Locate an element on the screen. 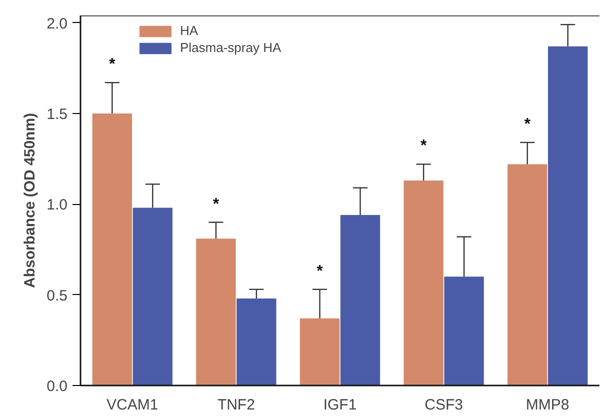  y-tick-label: 1.5 is located at coordinates (57, 114).